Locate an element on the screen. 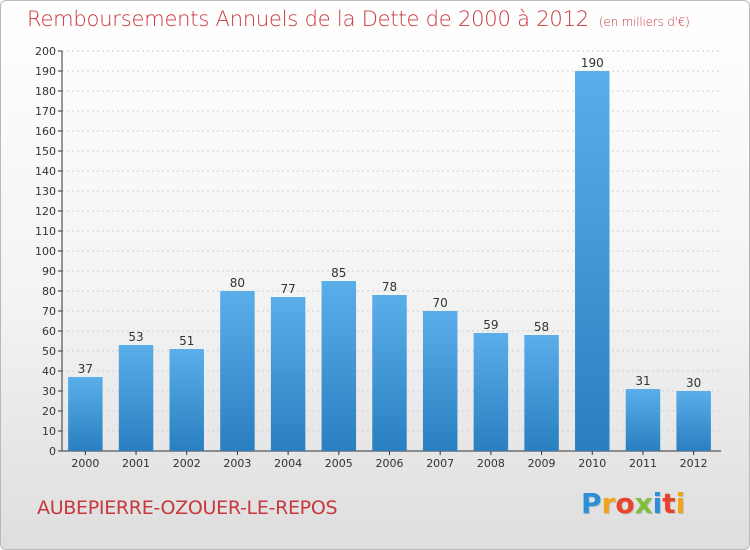 The height and width of the screenshot is (550, 750). y-tick-label: 160 is located at coordinates (45, 131).